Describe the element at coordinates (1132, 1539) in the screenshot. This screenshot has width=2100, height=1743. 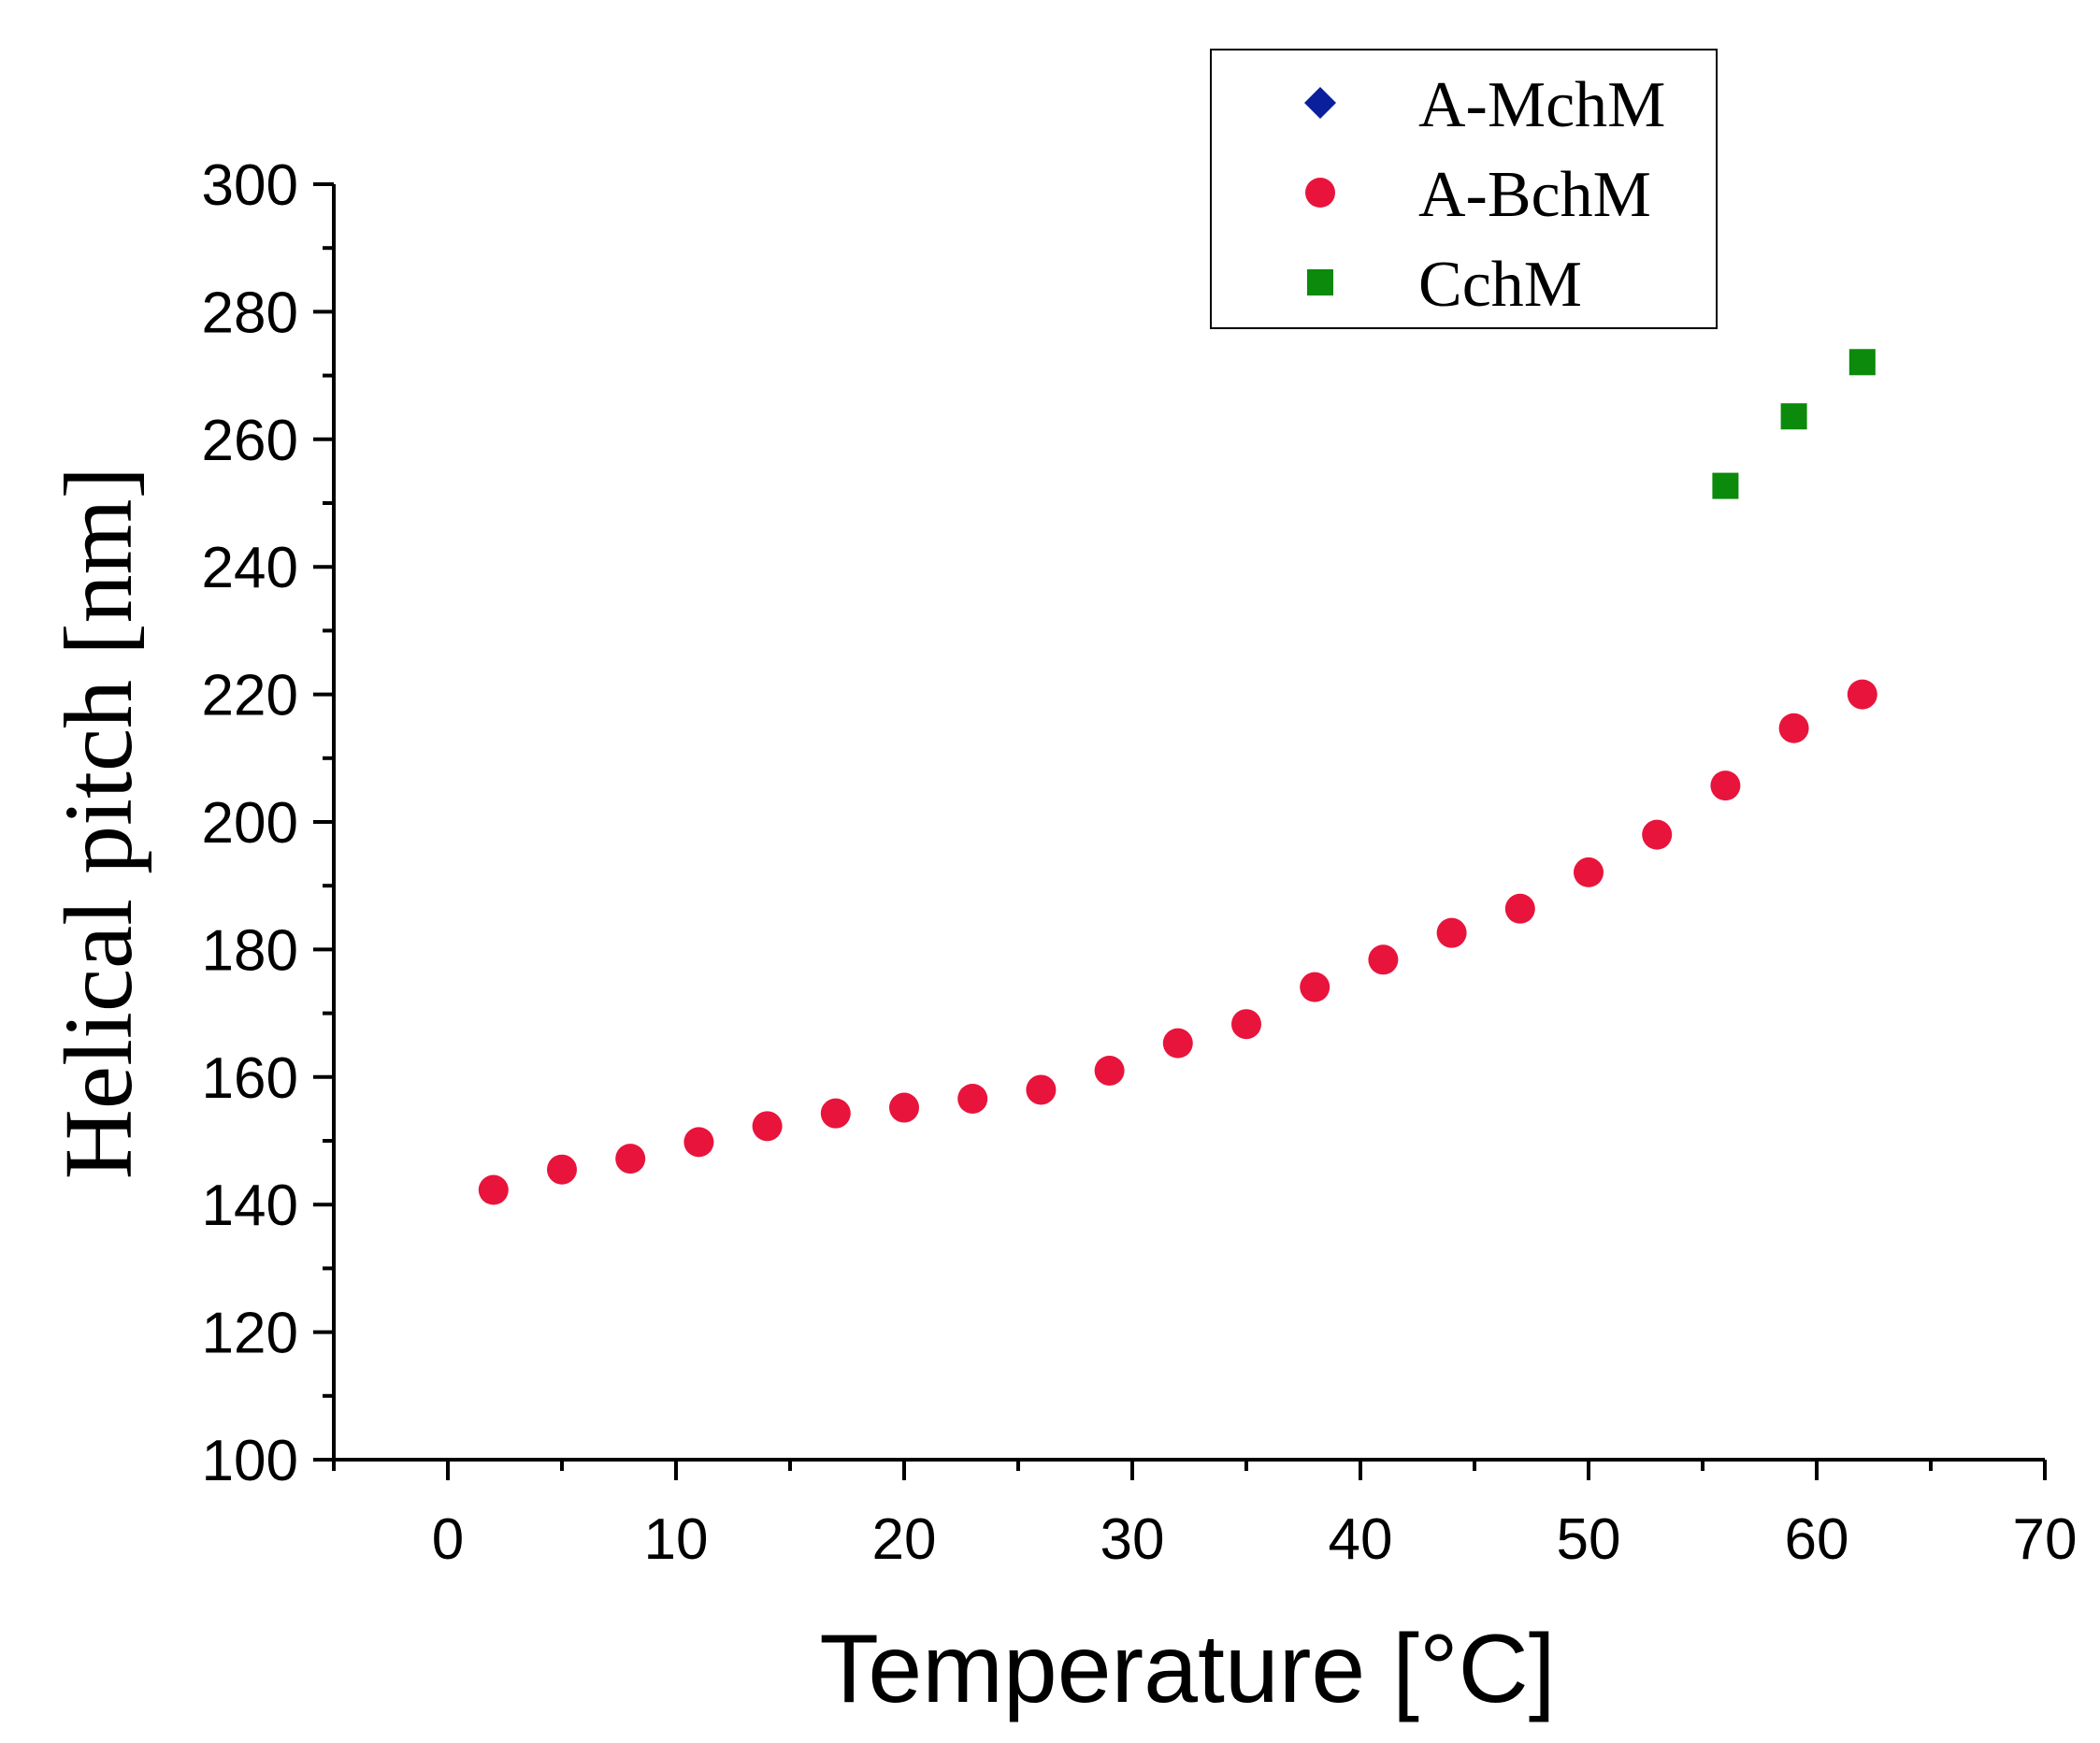
I see `x-tick-label: 30` at that location.